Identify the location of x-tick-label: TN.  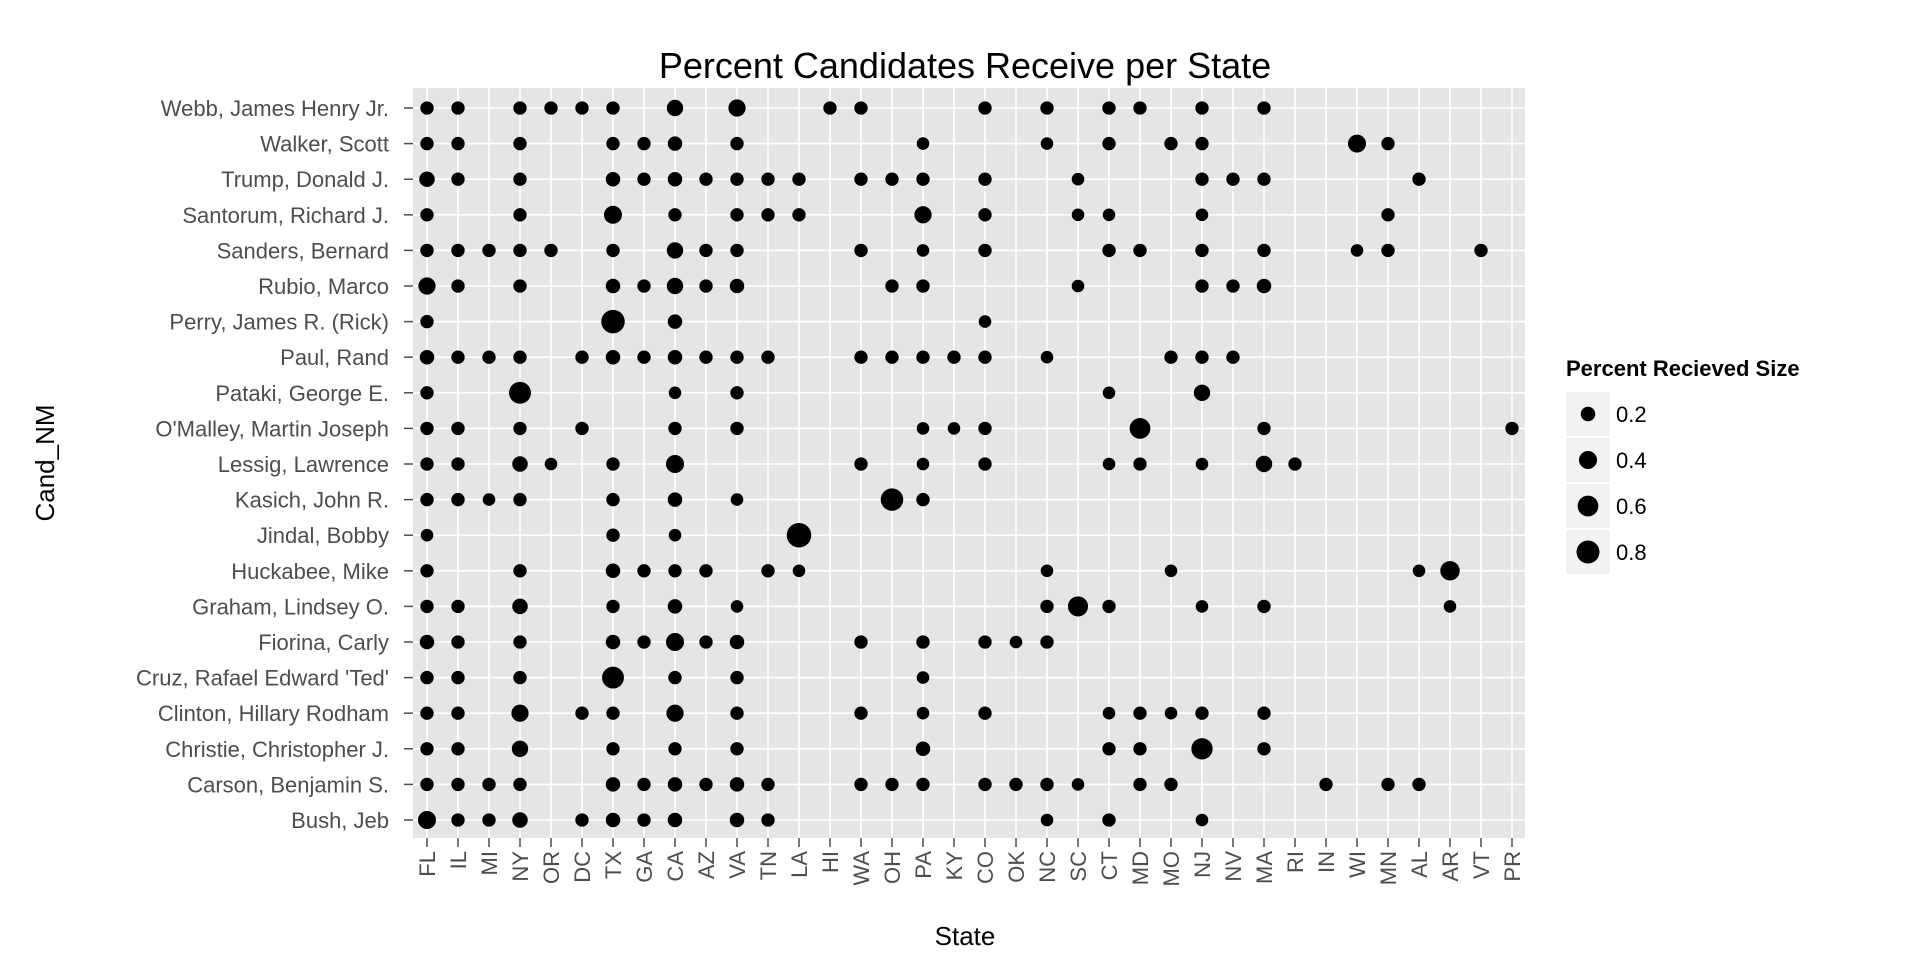
(768, 865).